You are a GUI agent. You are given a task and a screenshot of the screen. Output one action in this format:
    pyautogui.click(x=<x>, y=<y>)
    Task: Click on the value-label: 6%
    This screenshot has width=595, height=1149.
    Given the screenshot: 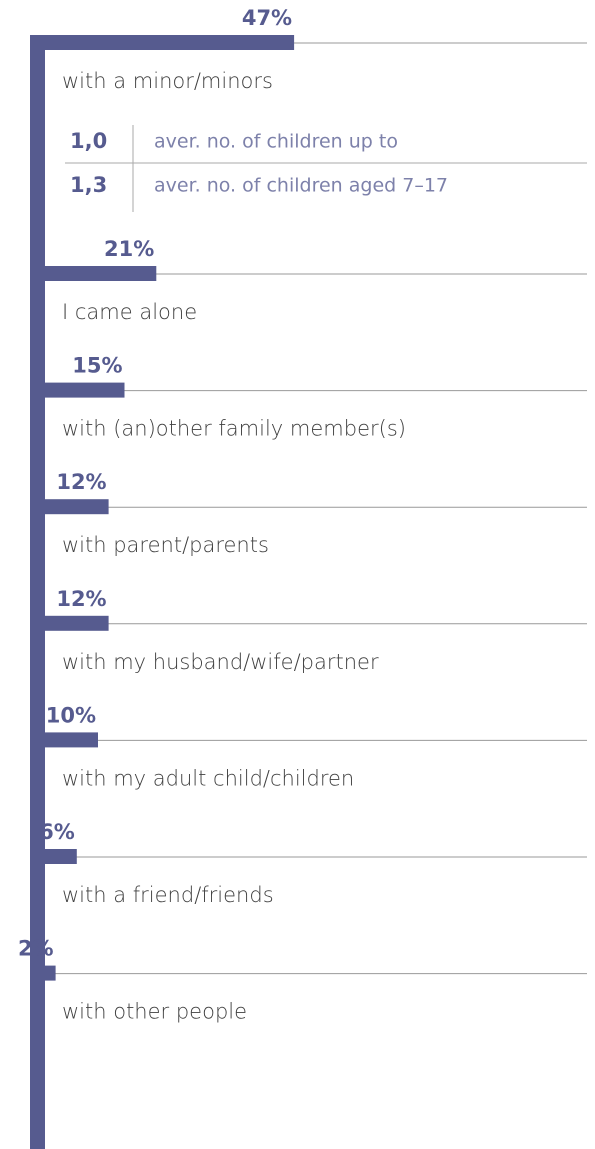 What is the action you would take?
    pyautogui.click(x=57, y=832)
    